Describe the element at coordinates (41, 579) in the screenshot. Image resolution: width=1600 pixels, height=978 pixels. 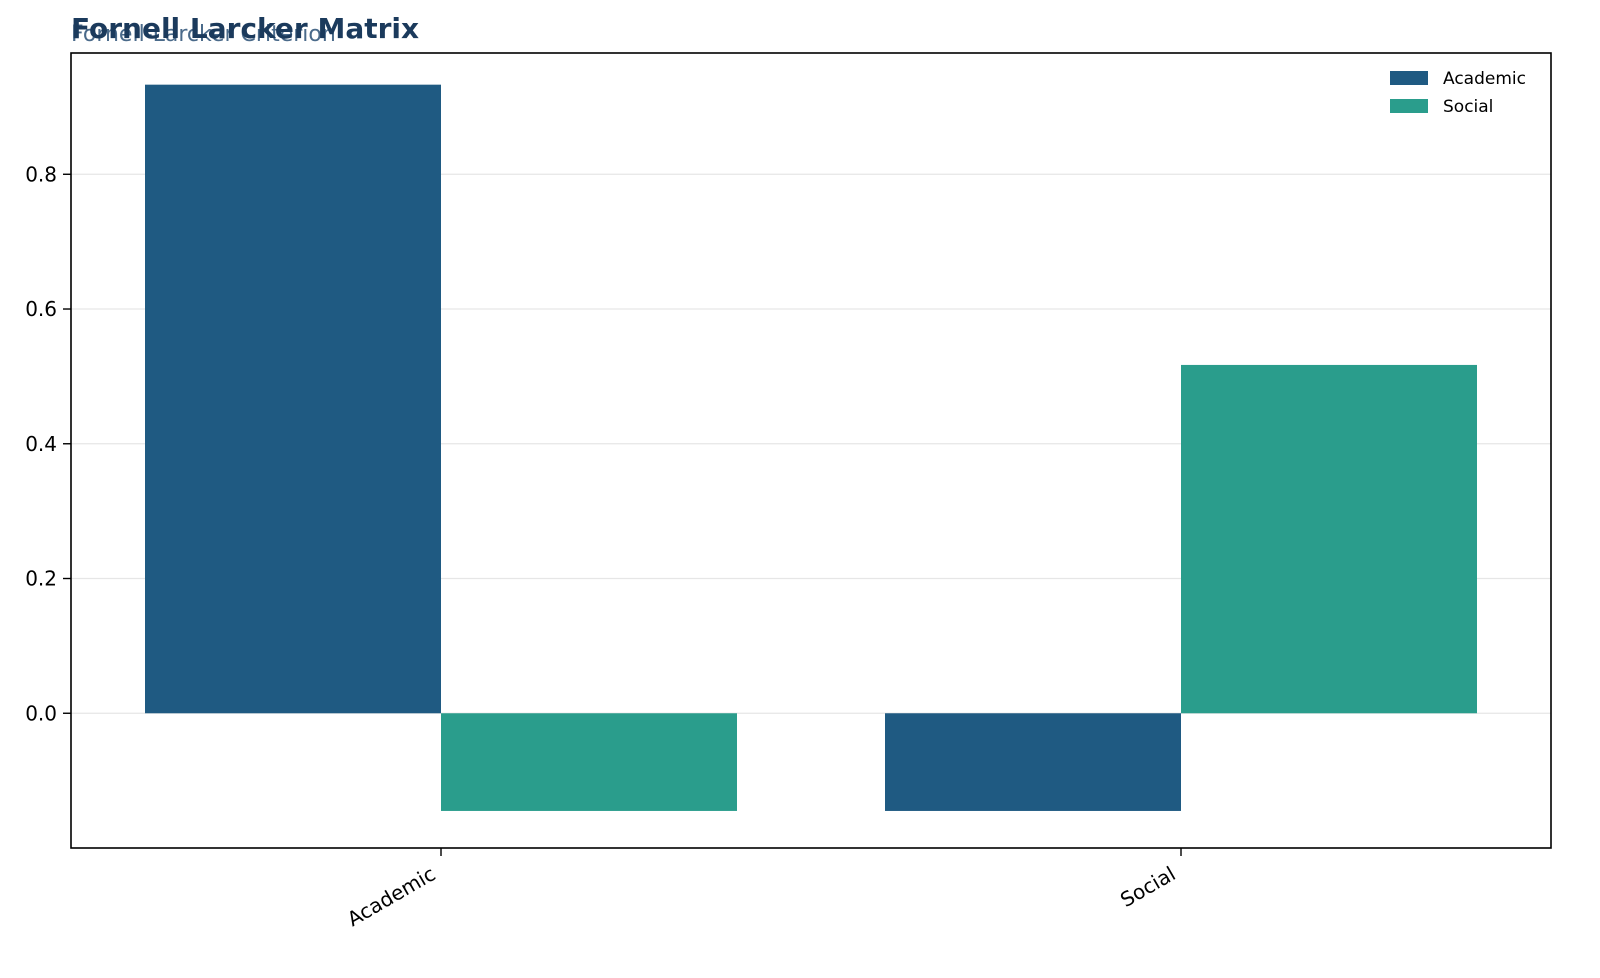
I see `y-tick-label: 0.2` at that location.